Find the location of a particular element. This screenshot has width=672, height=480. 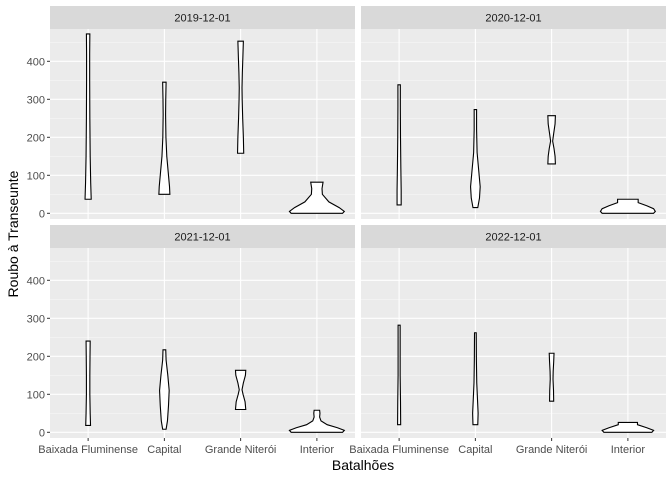

facet-strip-label: 2022-12-01 is located at coordinates (513, 238).